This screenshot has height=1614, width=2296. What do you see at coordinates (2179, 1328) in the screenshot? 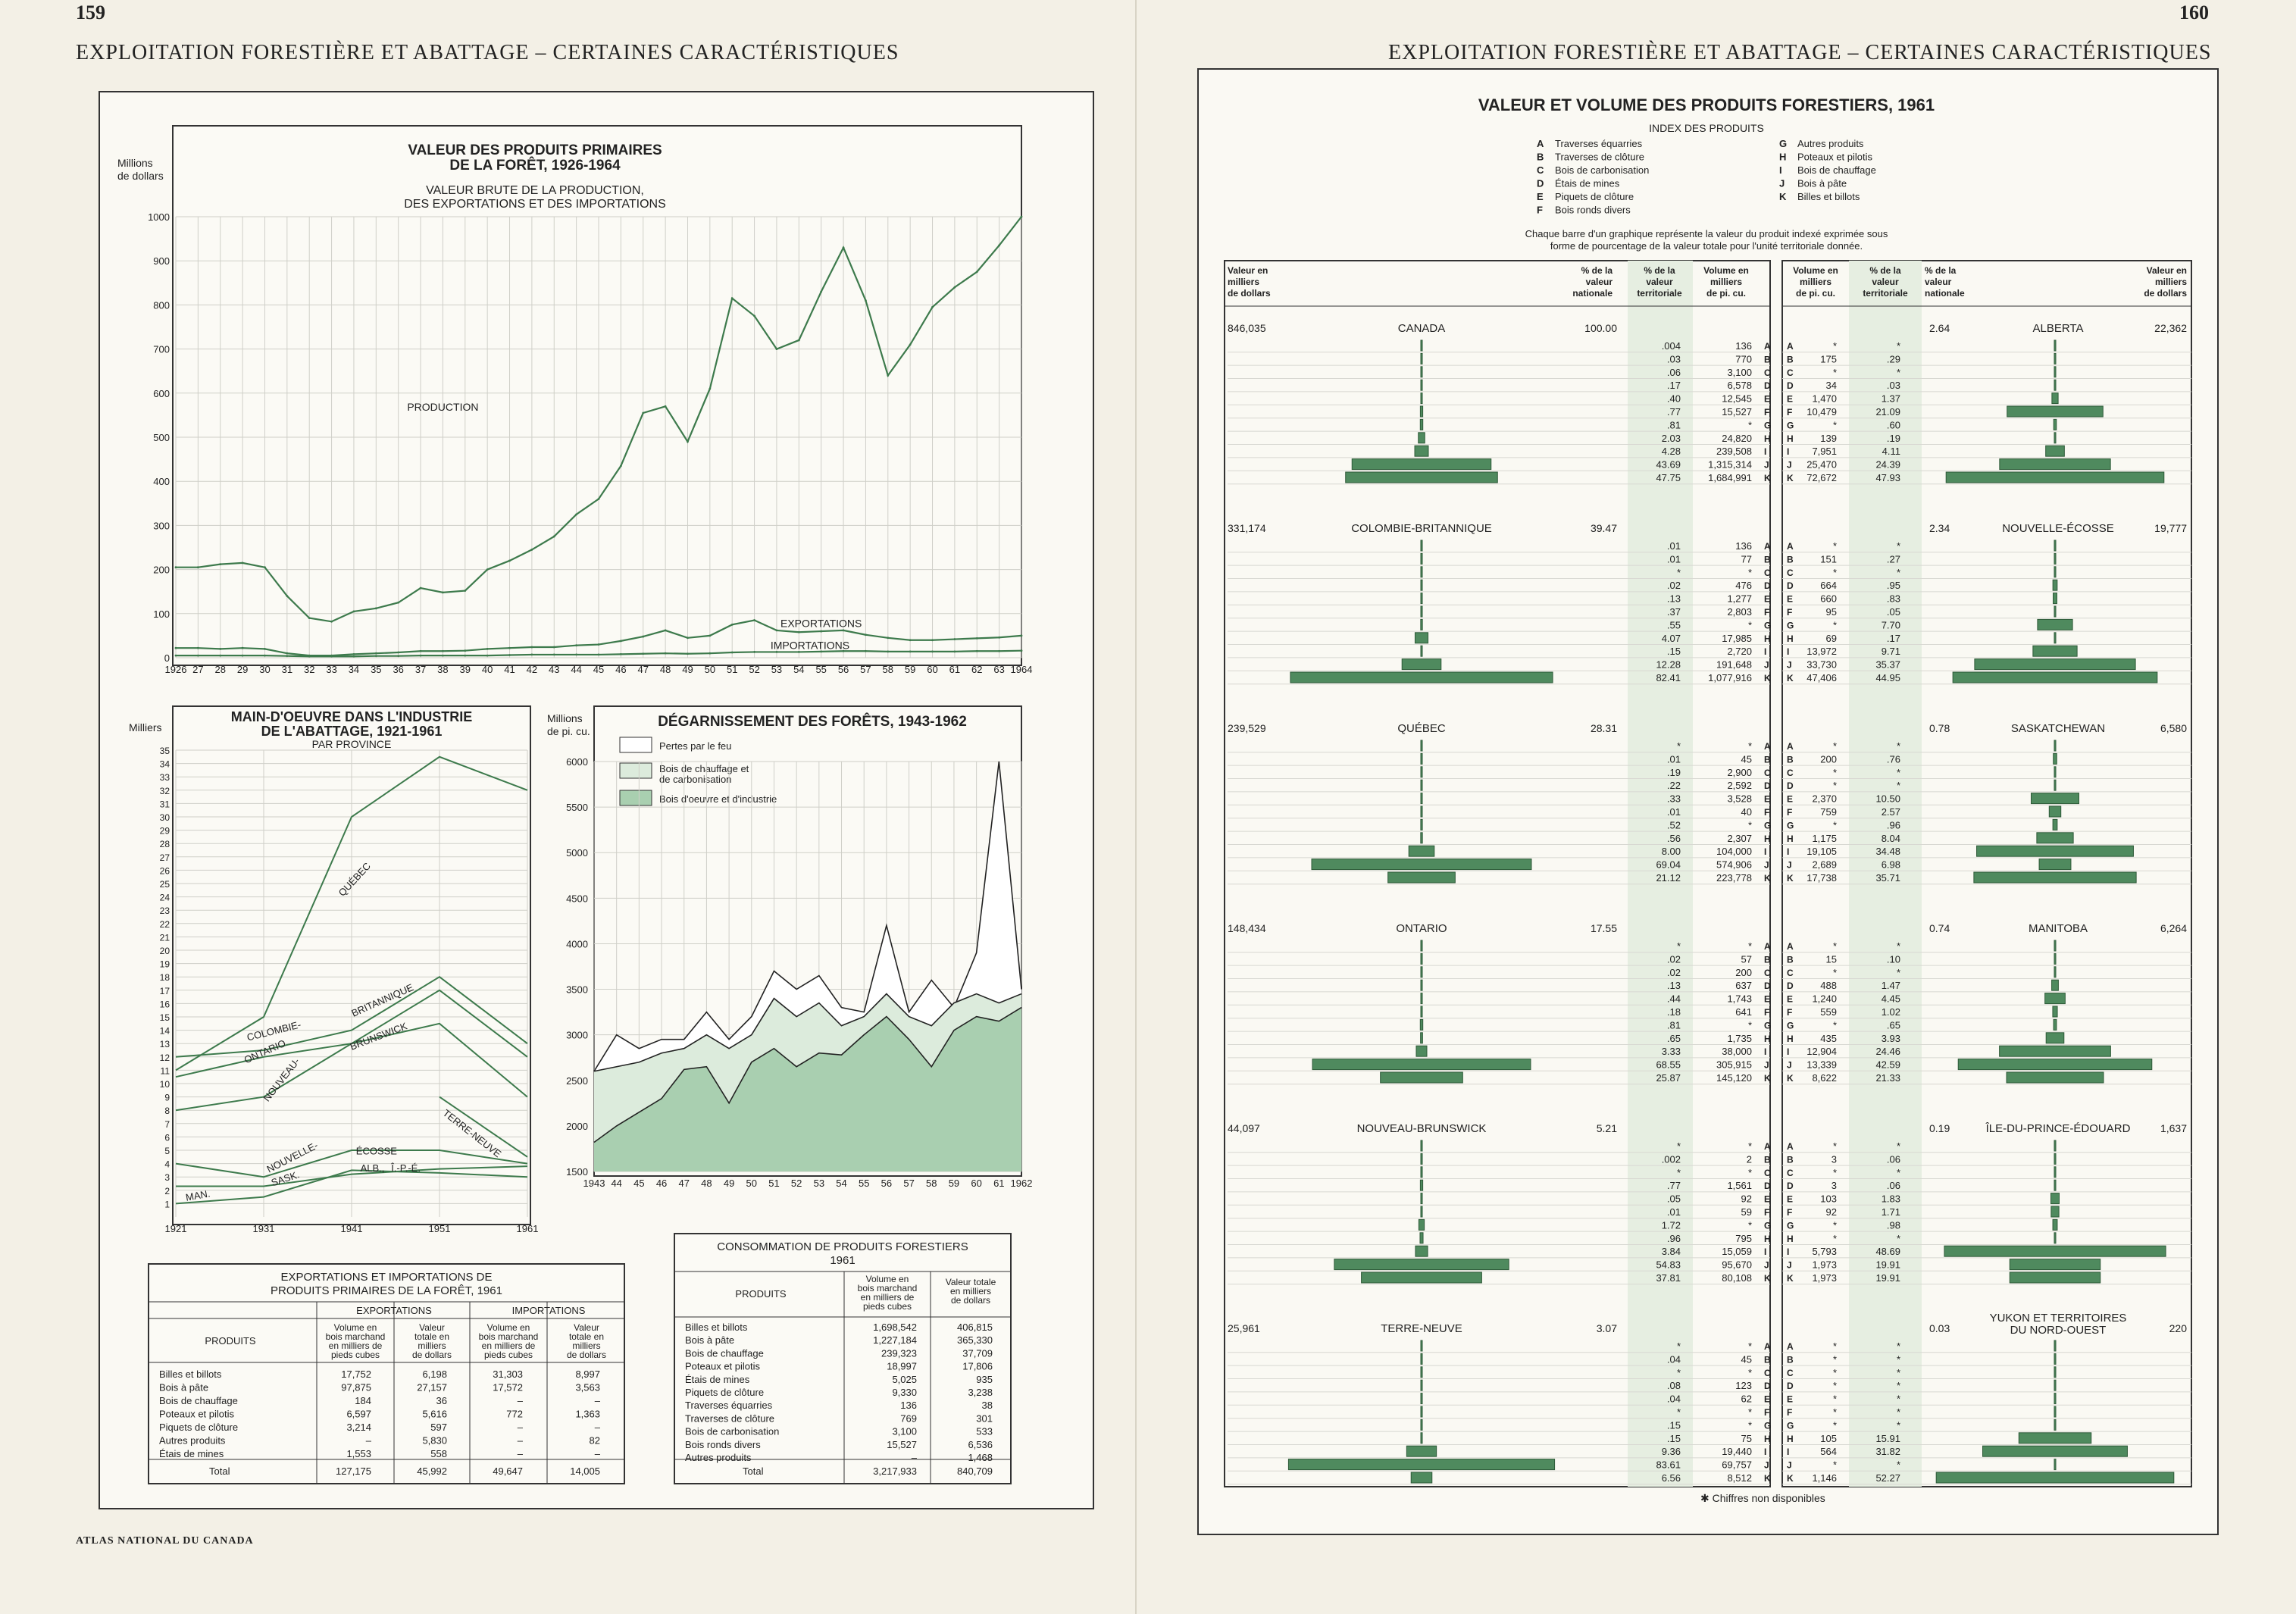
I see `unit-value: 220` at bounding box center [2179, 1328].